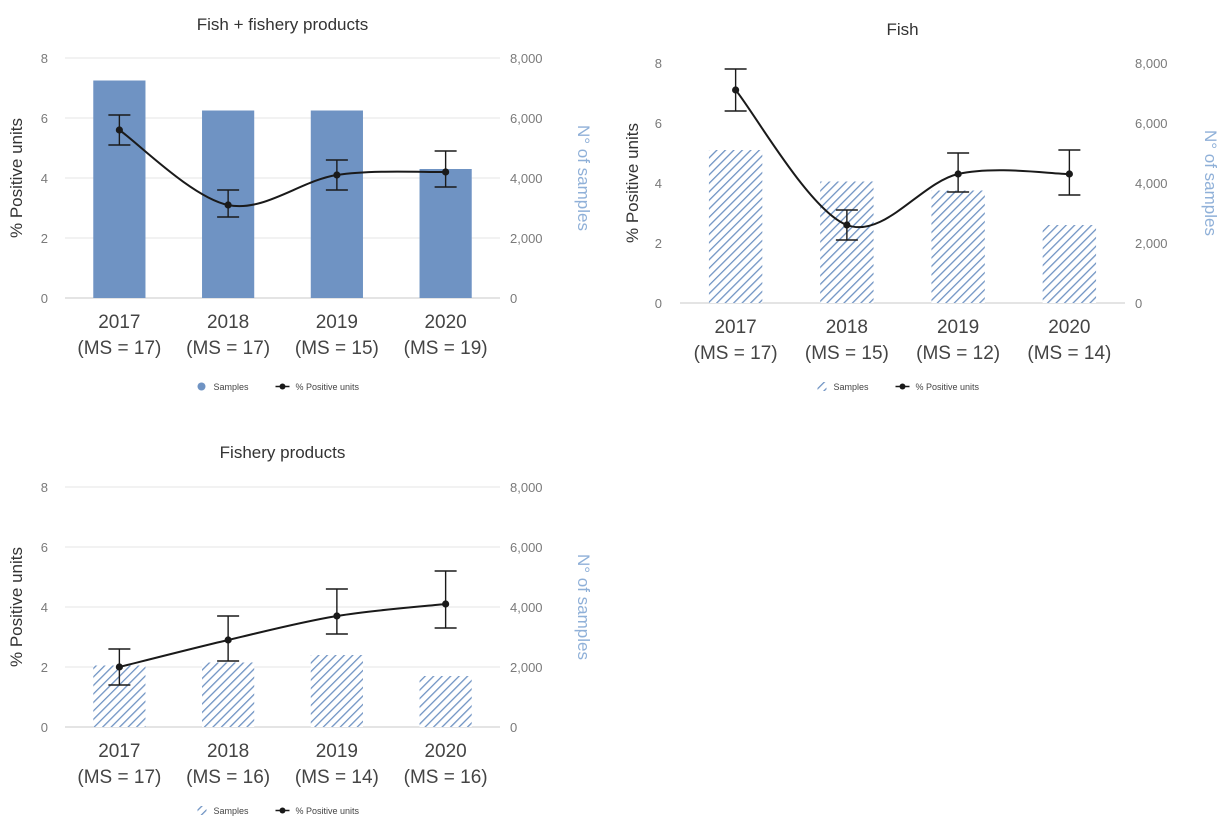 Image resolution: width=1219 pixels, height=824 pixels. Describe the element at coordinates (446, 348) in the screenshot. I see `x-tick-sublabel: (MS = 19)` at that location.